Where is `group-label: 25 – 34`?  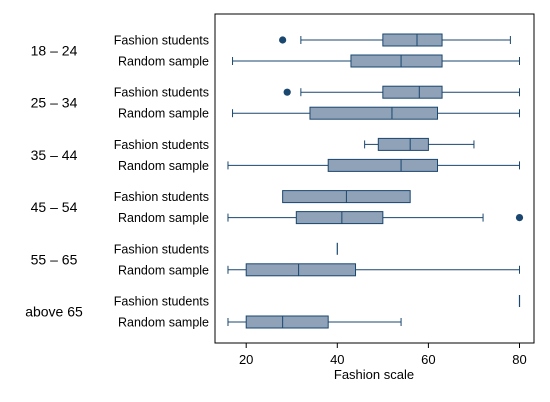 group-label: 25 – 34 is located at coordinates (54, 103).